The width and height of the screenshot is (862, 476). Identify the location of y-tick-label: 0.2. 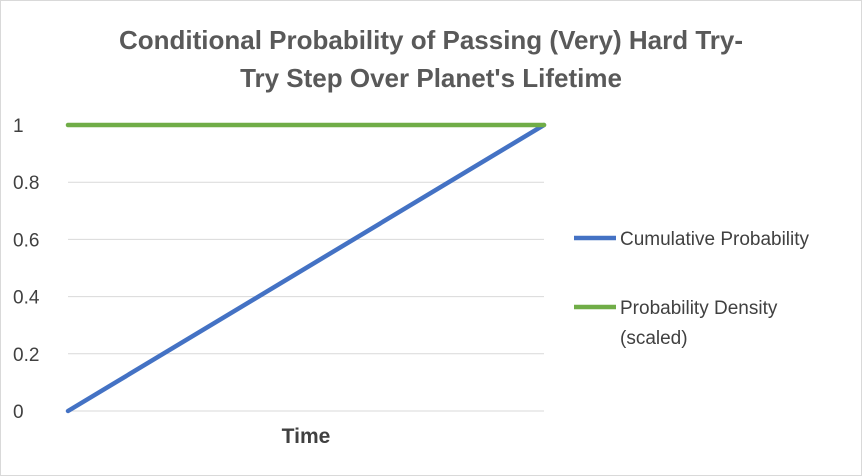
(26, 355).